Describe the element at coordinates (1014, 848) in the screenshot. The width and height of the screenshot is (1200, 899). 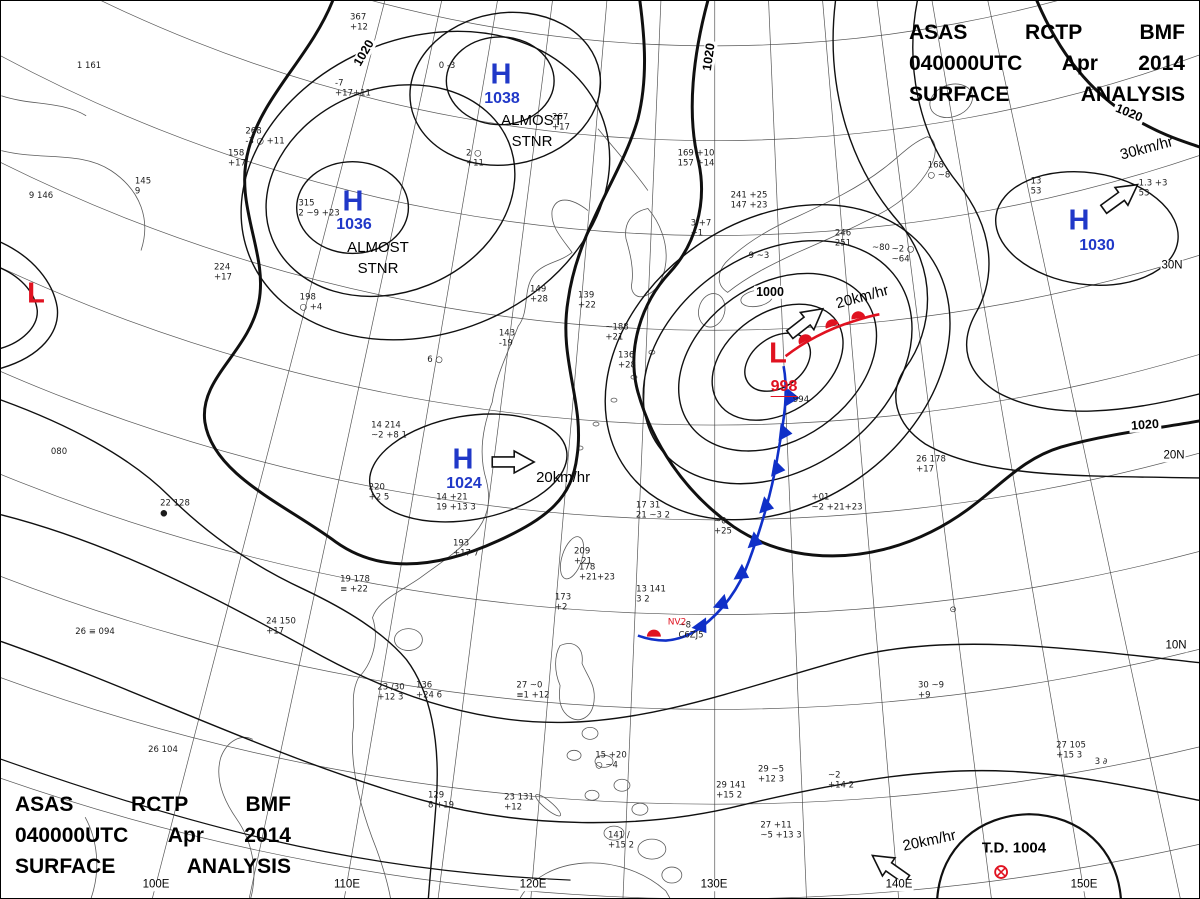
I see `tropical-depression-label: T.D. 1004` at that location.